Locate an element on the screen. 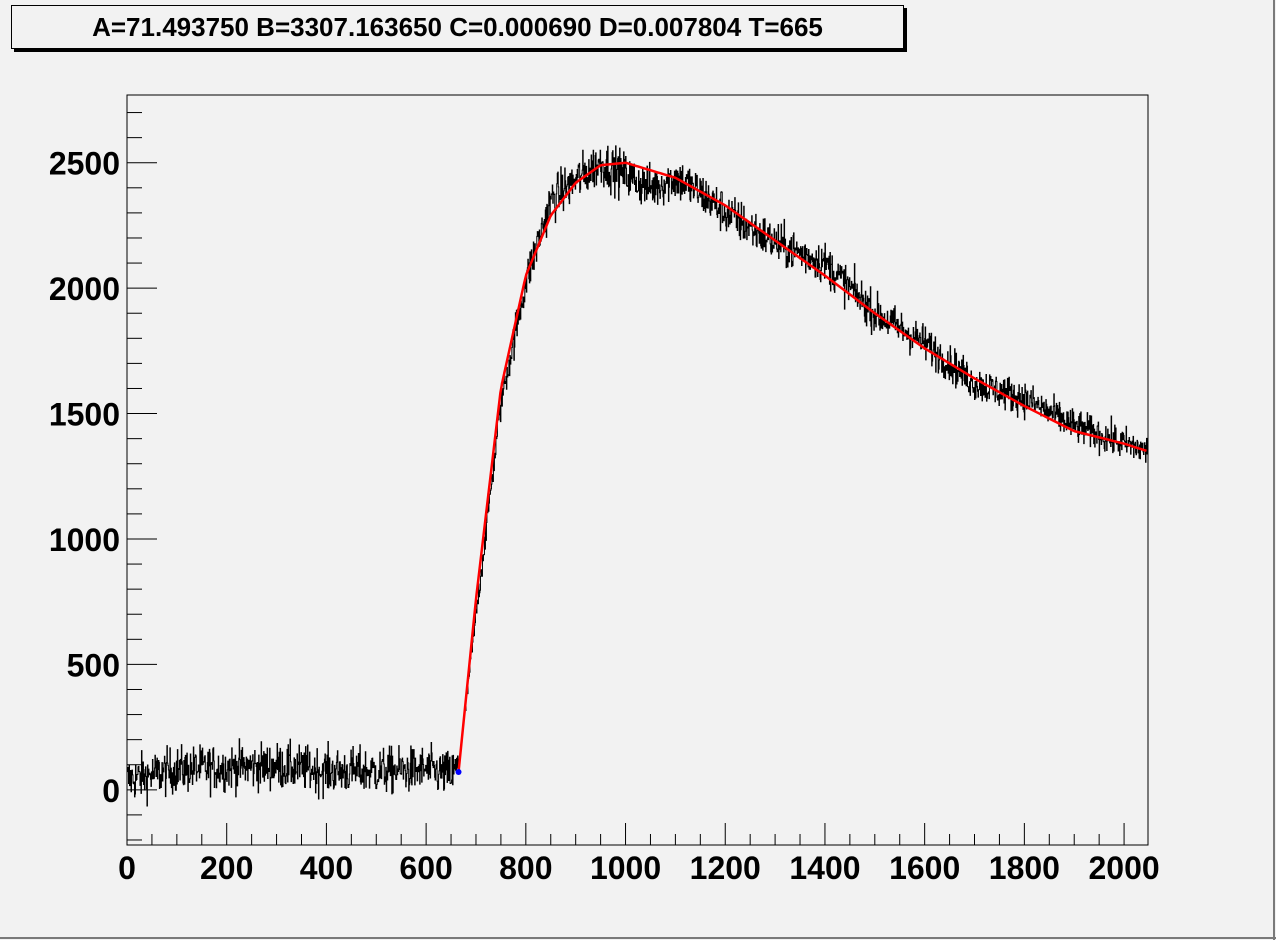 The image size is (1276, 940). x-tick-label: 1400 is located at coordinates (824, 868).